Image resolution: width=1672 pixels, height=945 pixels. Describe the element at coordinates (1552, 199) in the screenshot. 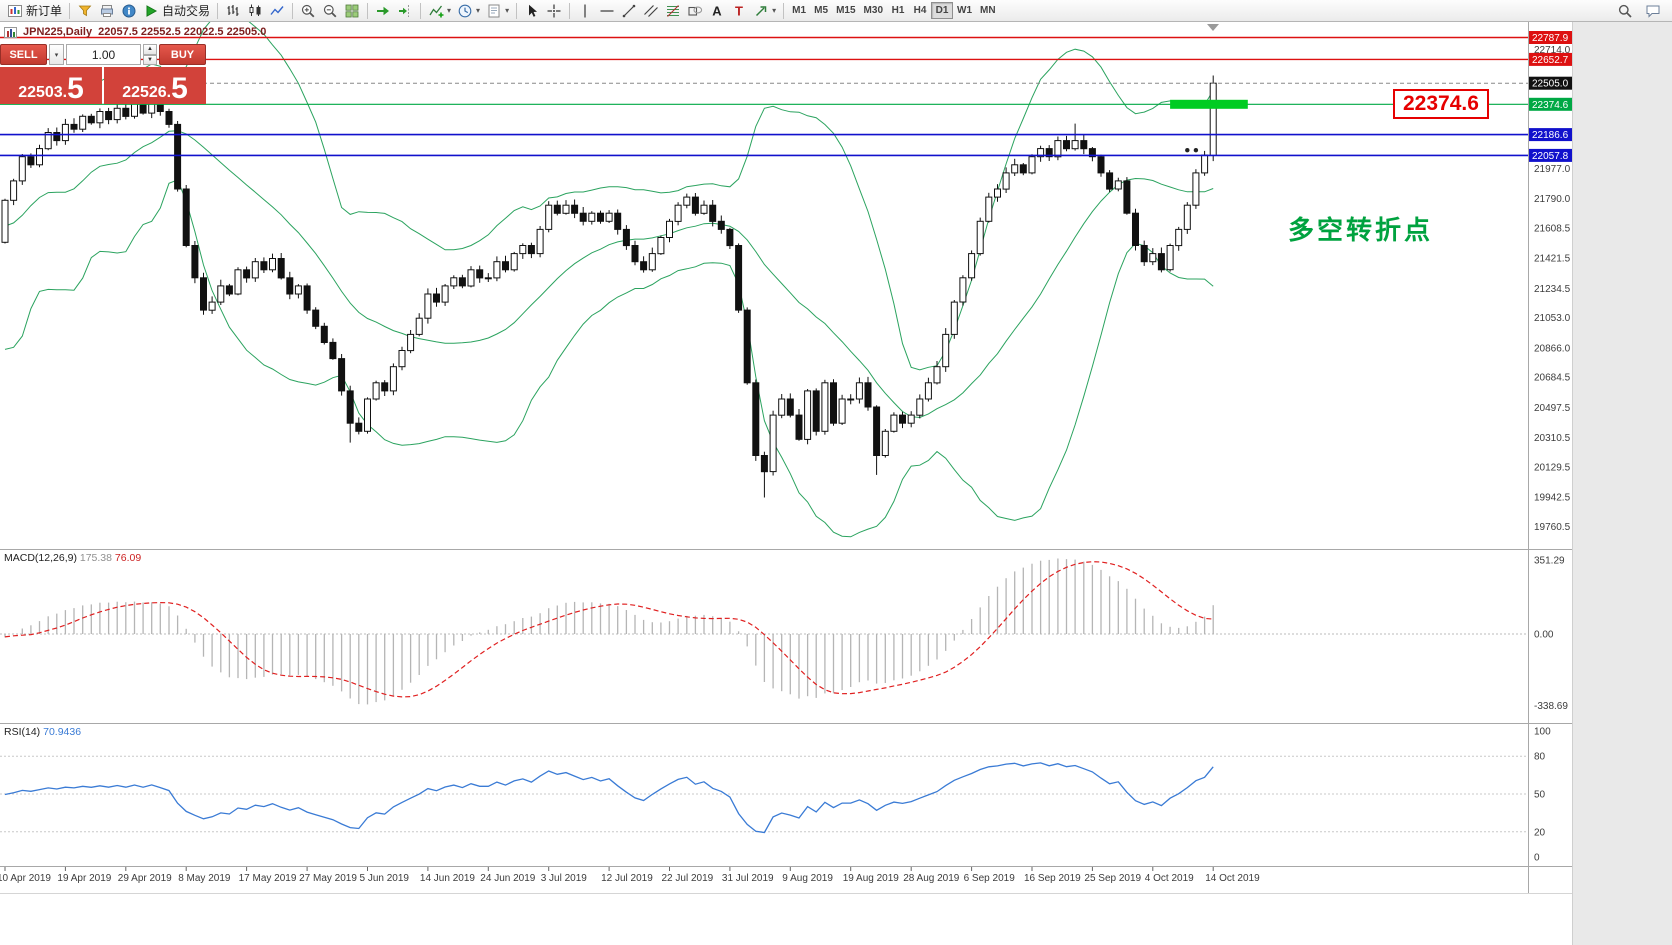

I see `price-scale-label: 21790.0` at that location.